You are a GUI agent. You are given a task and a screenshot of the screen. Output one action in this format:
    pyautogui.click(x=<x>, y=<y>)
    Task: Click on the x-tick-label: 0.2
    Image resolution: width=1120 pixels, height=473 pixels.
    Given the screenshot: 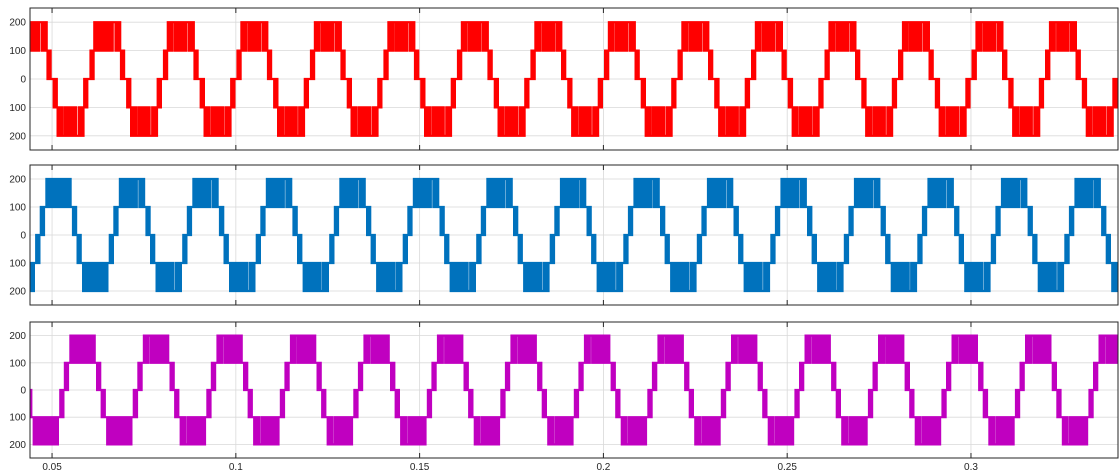 What is the action you would take?
    pyautogui.click(x=603, y=467)
    